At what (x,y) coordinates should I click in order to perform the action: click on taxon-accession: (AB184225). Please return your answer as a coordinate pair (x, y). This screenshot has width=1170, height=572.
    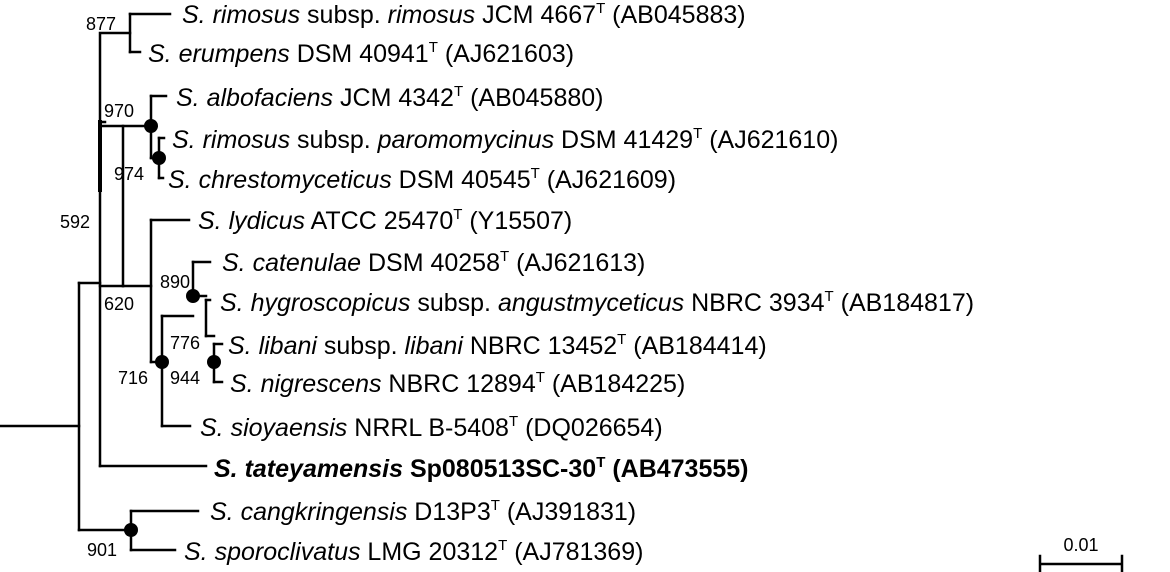
    Looking at the image, I should click on (615, 384).